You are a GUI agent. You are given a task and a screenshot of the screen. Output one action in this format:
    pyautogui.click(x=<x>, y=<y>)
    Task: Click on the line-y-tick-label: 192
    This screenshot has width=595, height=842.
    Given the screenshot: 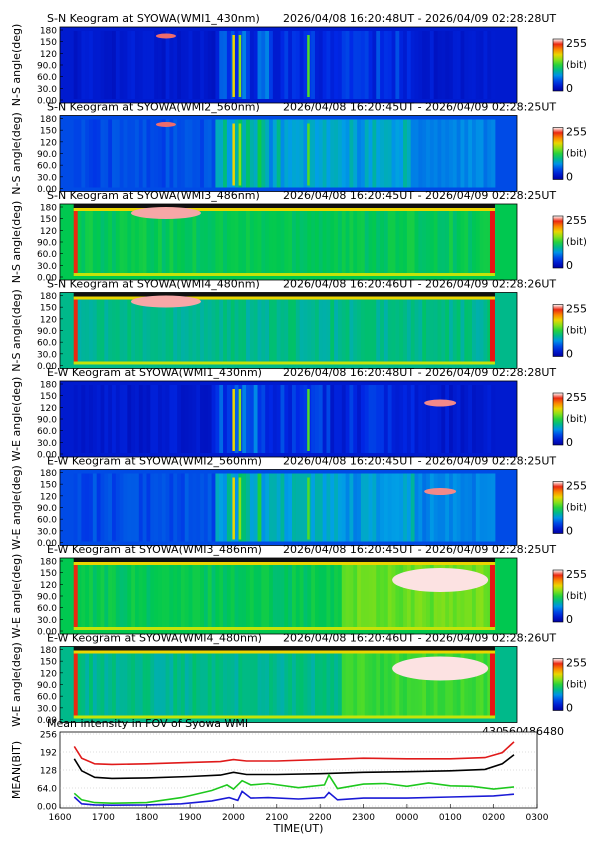 What is the action you would take?
    pyautogui.click(x=48, y=754)
    